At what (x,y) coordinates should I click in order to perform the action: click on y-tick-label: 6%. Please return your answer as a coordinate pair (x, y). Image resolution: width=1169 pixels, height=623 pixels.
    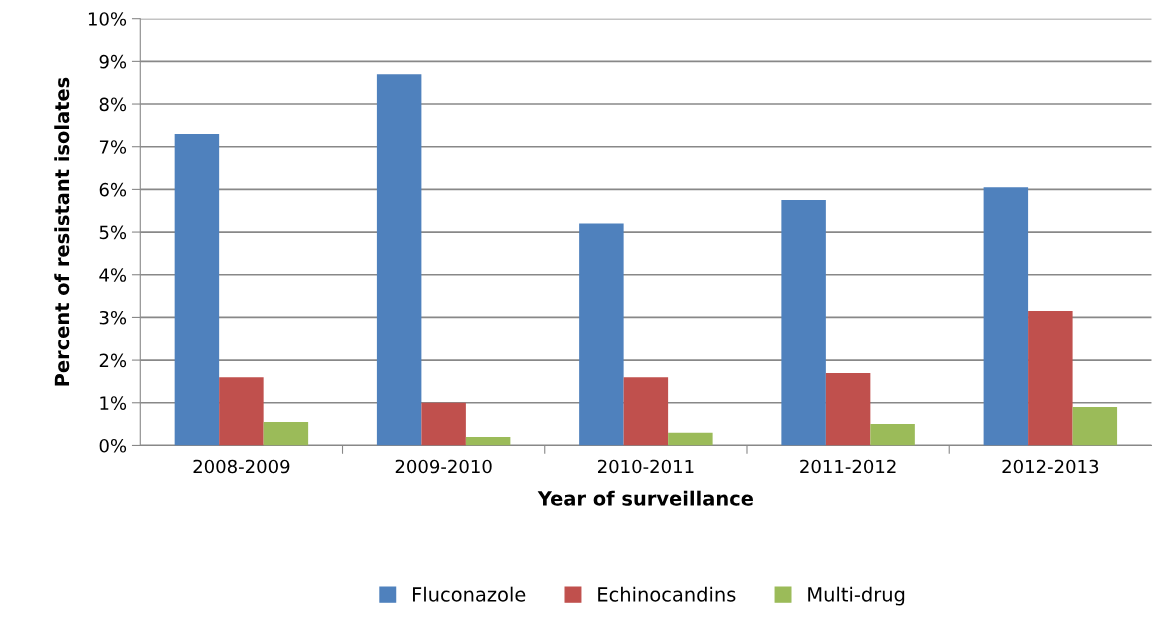
    Looking at the image, I should click on (113, 189).